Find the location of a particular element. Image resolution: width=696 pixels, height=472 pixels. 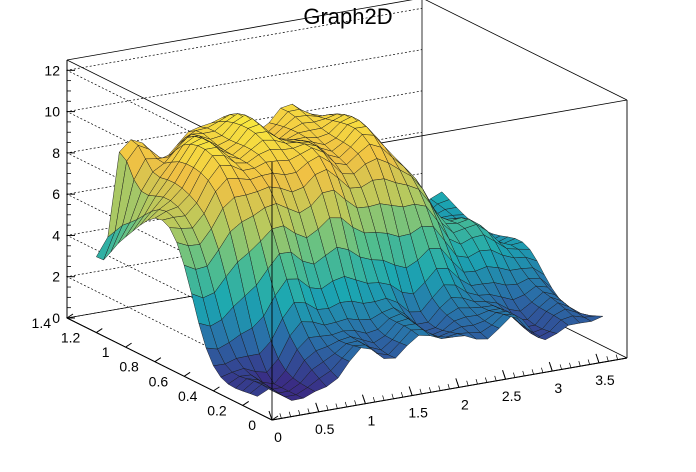

y-tick-label: 0 is located at coordinates (252, 425).